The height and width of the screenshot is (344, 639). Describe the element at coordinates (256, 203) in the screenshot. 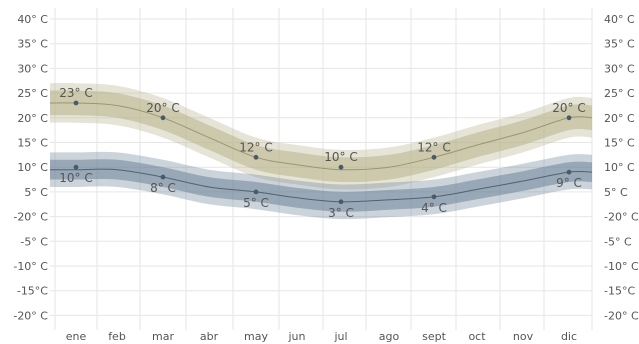

I see `point-label-1-may: 5° C` at that location.